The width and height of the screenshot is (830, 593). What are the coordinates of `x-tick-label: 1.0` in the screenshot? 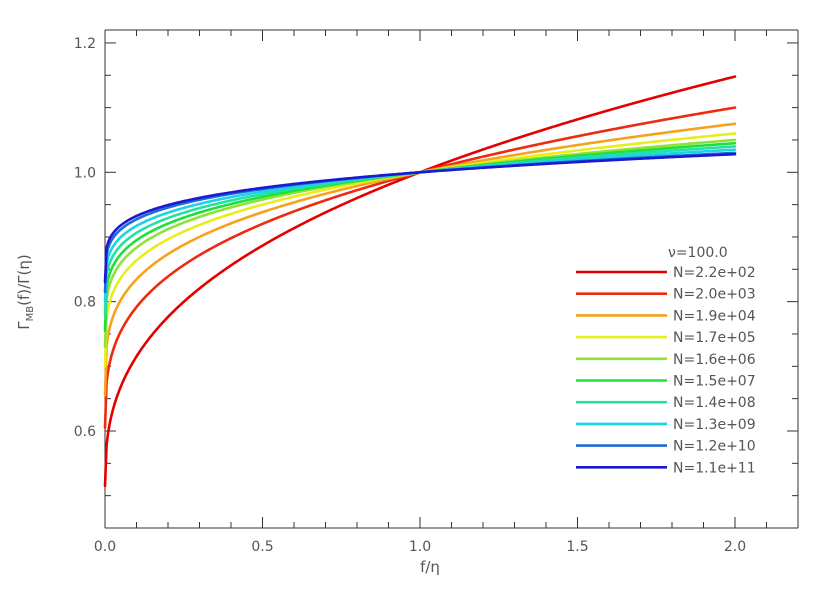 It's located at (420, 547).